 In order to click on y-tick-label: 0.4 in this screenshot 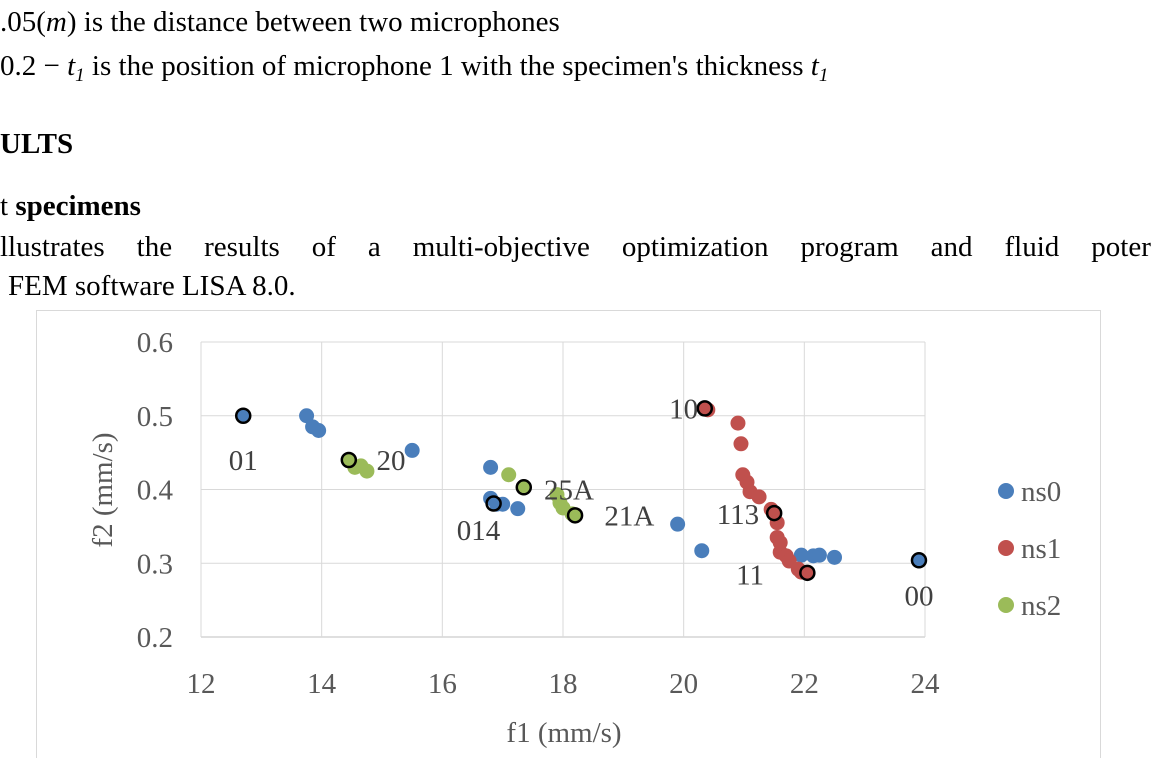, I will do `click(155, 491)`.